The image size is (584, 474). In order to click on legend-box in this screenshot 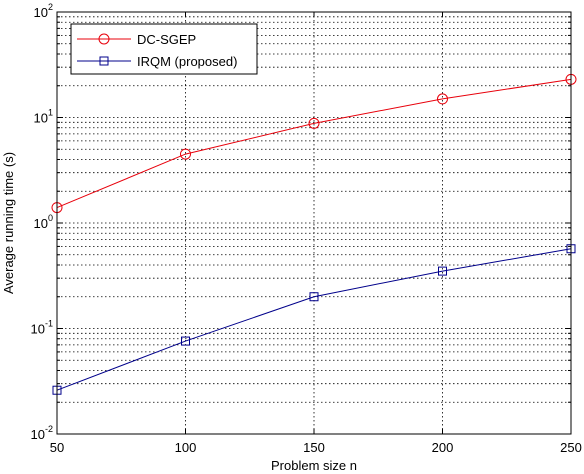, I will do `click(164, 49)`.